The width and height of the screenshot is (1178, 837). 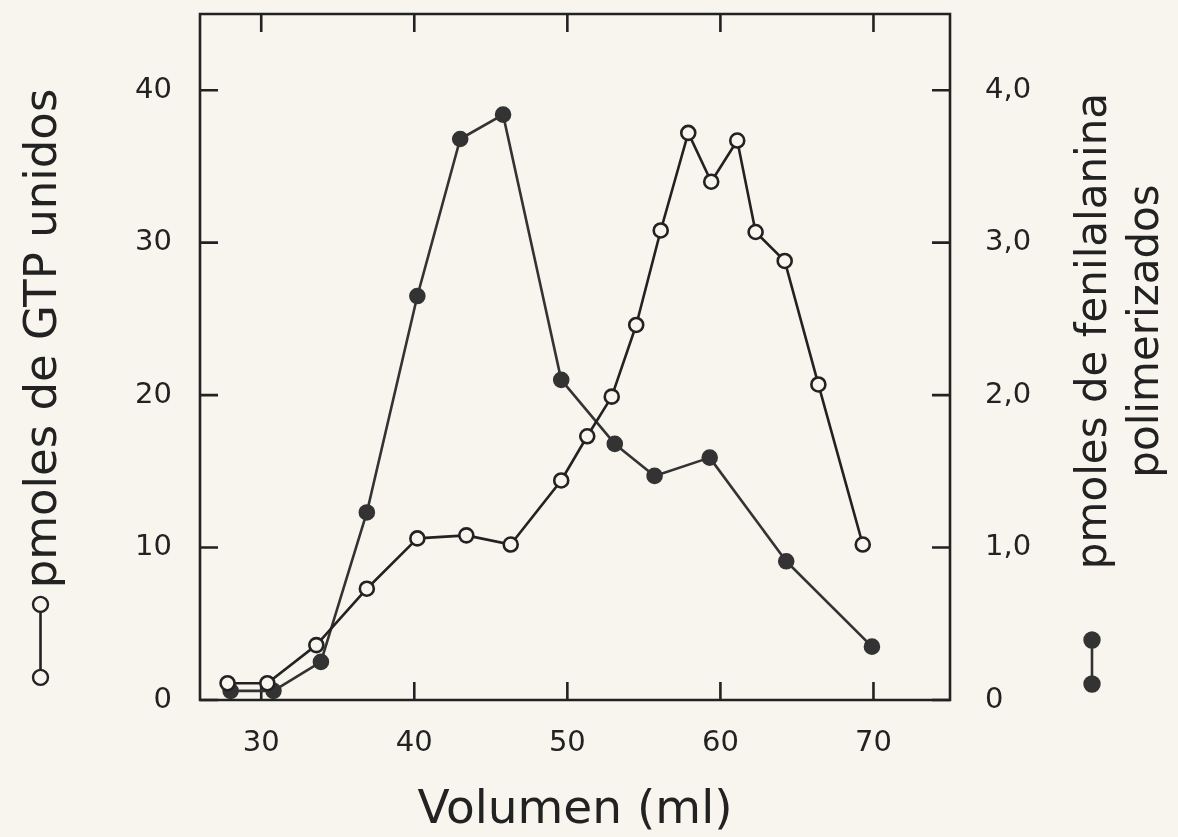 What do you see at coordinates (1008, 87) in the screenshot?
I see `y2-tick-label: 4,0` at bounding box center [1008, 87].